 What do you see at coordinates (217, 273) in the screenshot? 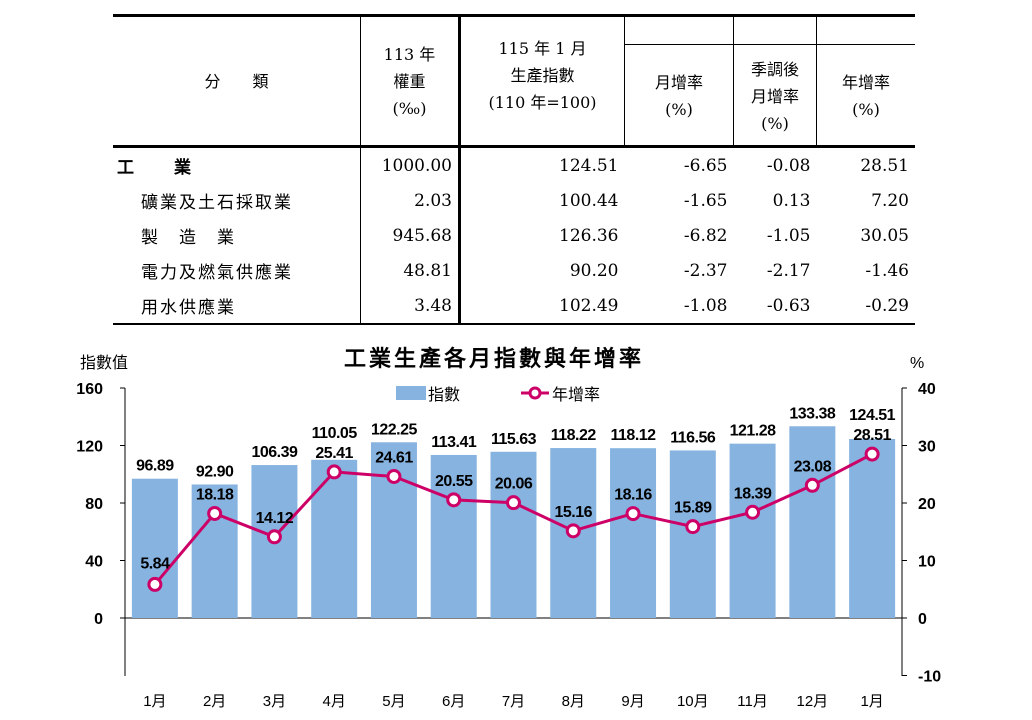
I see `row-category: 電力及燃氣供應業` at bounding box center [217, 273].